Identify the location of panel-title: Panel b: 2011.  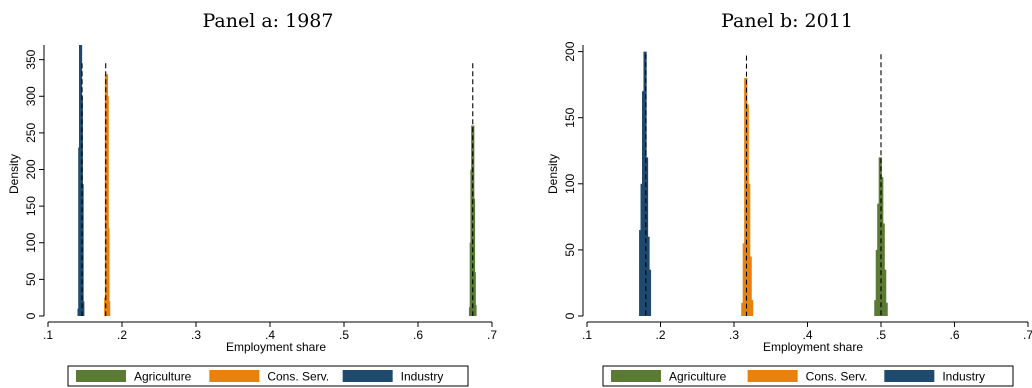
(787, 21).